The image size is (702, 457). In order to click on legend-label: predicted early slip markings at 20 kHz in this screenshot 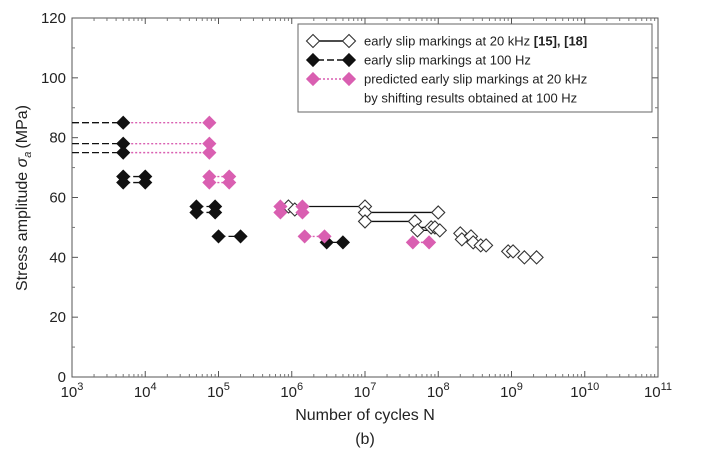, I will do `click(475, 79)`.